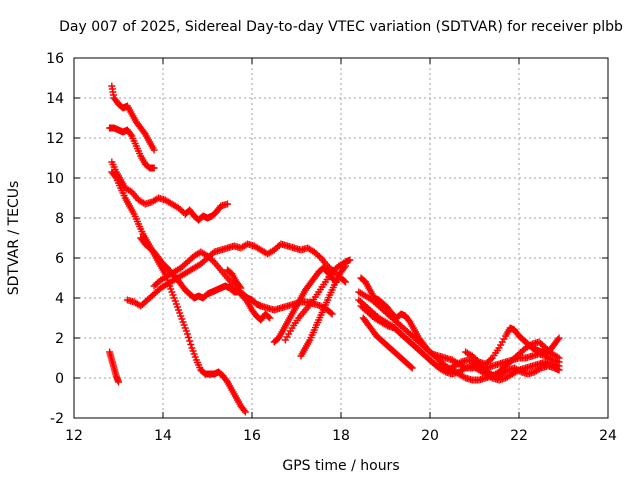  What do you see at coordinates (57, 419) in the screenshot?
I see `y-tick-label: -2` at bounding box center [57, 419].